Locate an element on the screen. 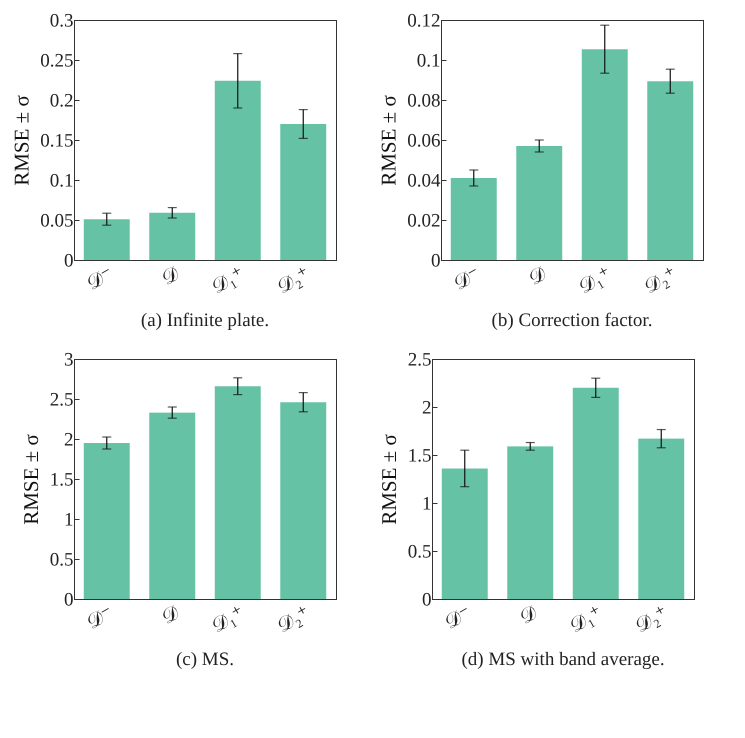 This screenshot has width=745, height=738. text: (c) MS. is located at coordinates (205, 659).